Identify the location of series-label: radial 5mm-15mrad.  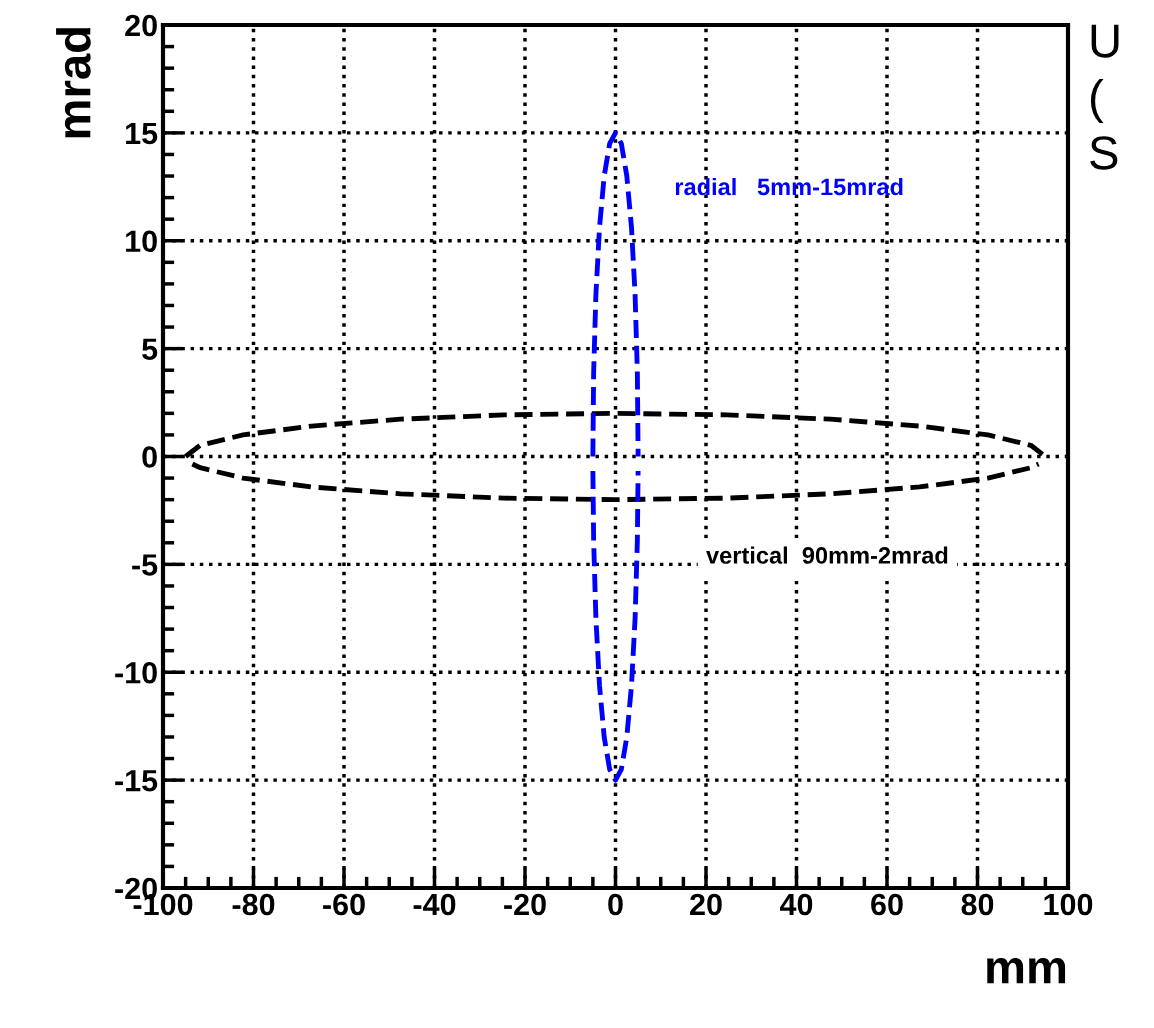
(789, 186).